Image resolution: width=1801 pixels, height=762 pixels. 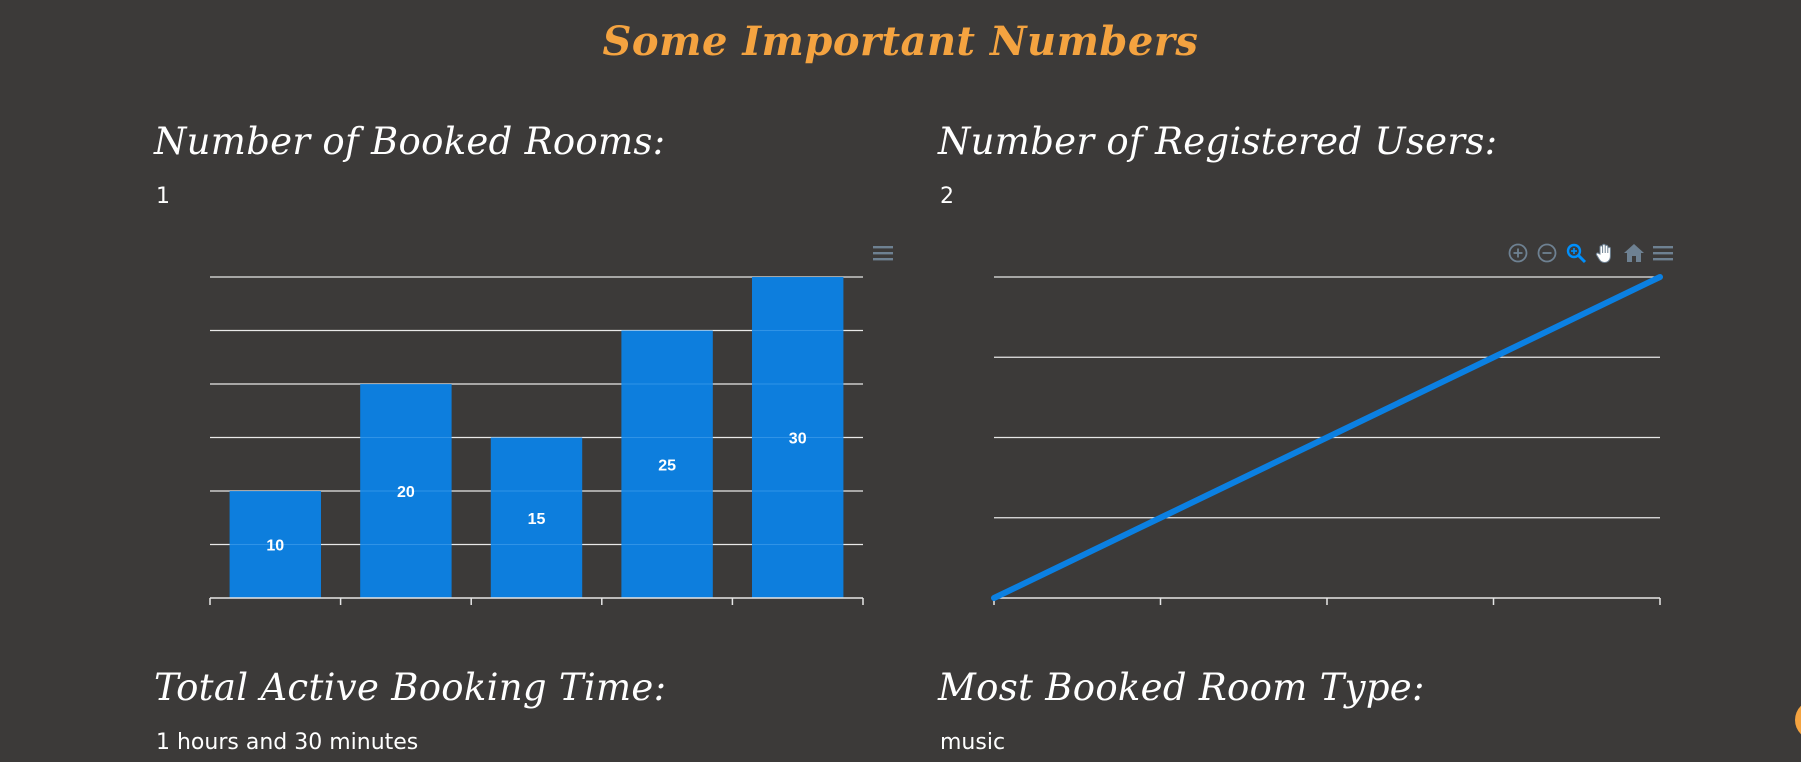 I want to click on most-booked-room-type-heading: Most Booked Room Type:, so click(x=1181, y=687).